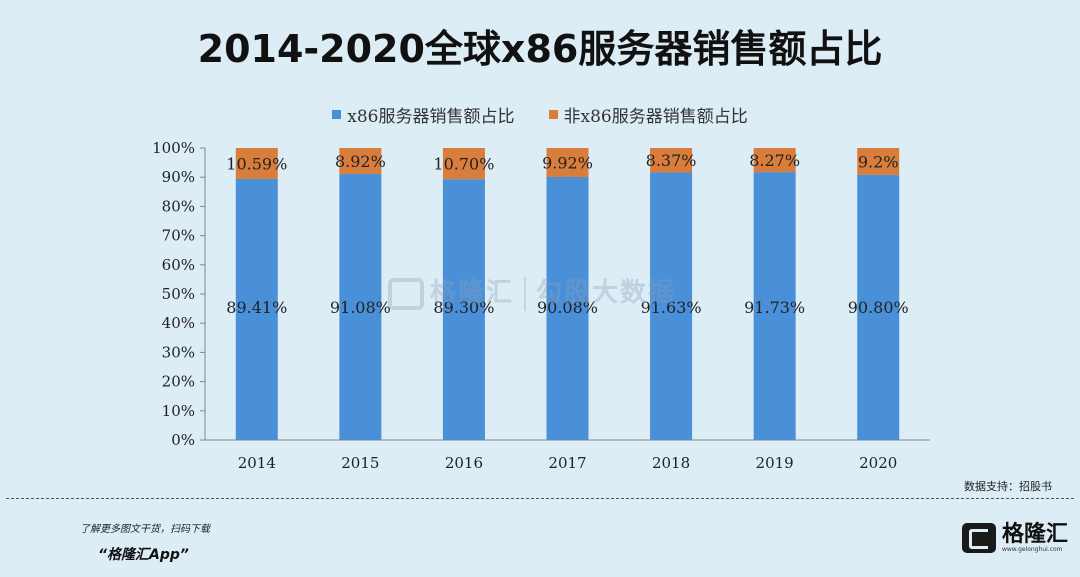 Image resolution: width=1080 pixels, height=577 pixels. What do you see at coordinates (431, 117) in the screenshot?
I see `legend-label-x86: x86服务器销售额占比` at bounding box center [431, 117].